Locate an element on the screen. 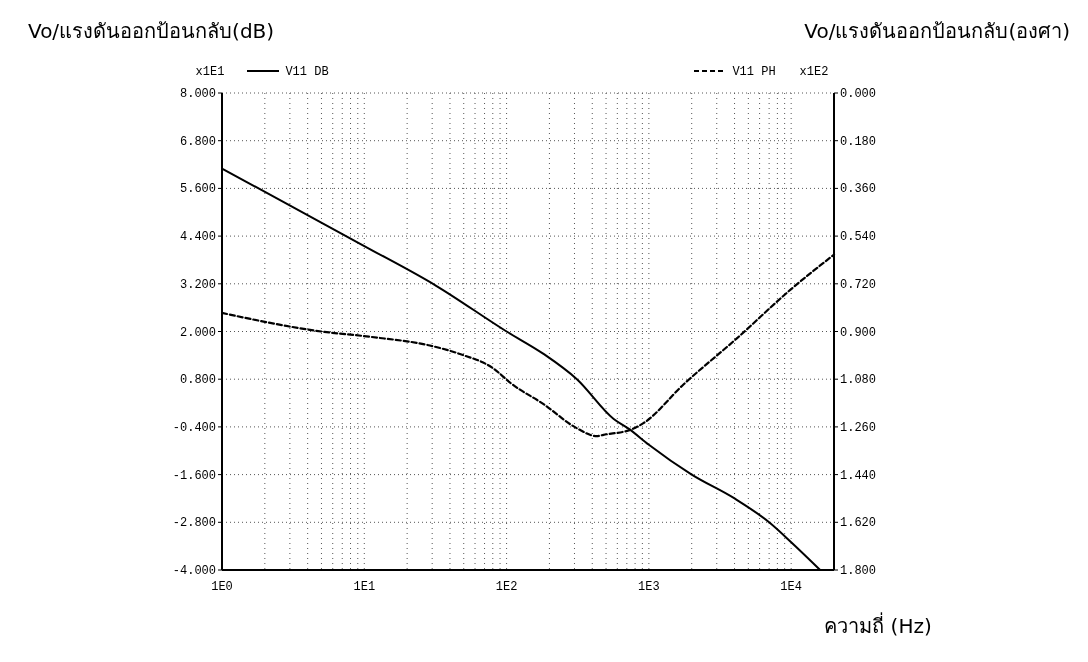 This screenshot has width=1088, height=662. y2-tick-label: 0.540 is located at coordinates (858, 237).